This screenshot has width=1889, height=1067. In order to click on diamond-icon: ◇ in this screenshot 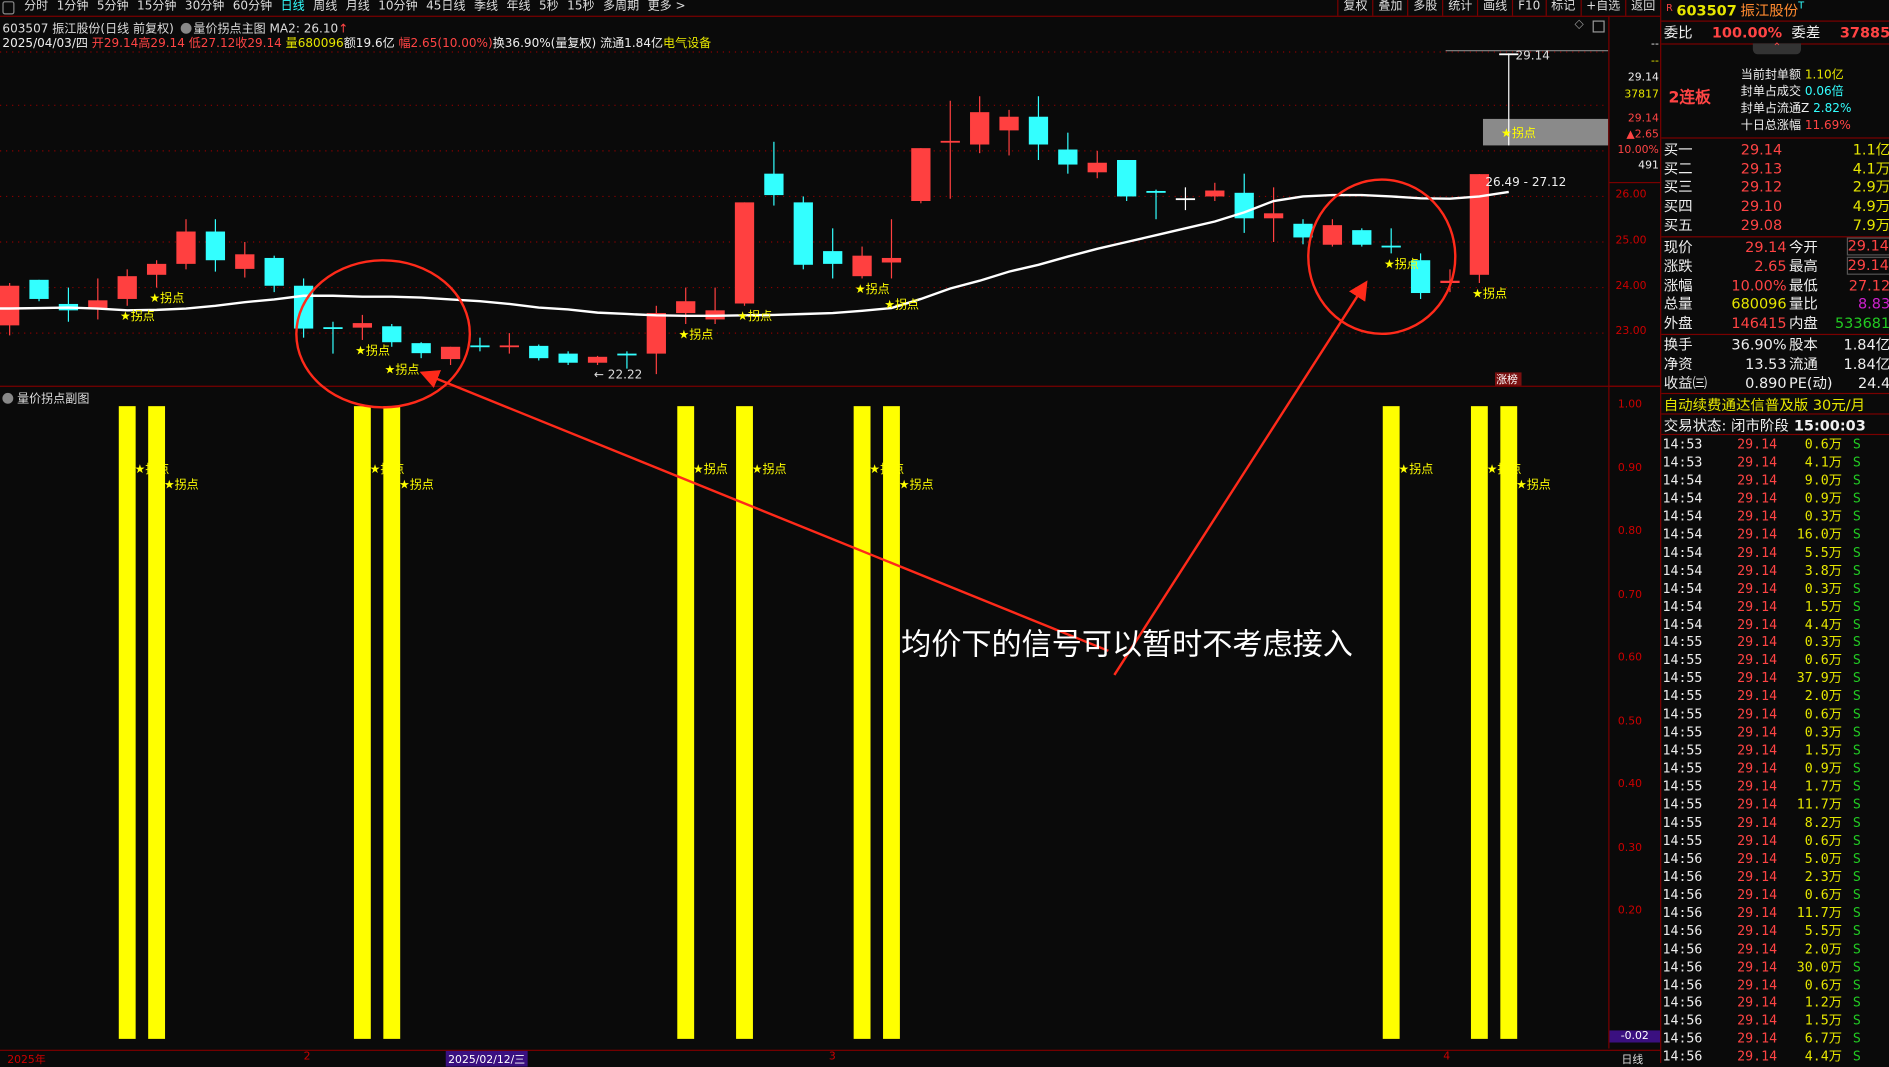, I will do `click(1579, 25)`.